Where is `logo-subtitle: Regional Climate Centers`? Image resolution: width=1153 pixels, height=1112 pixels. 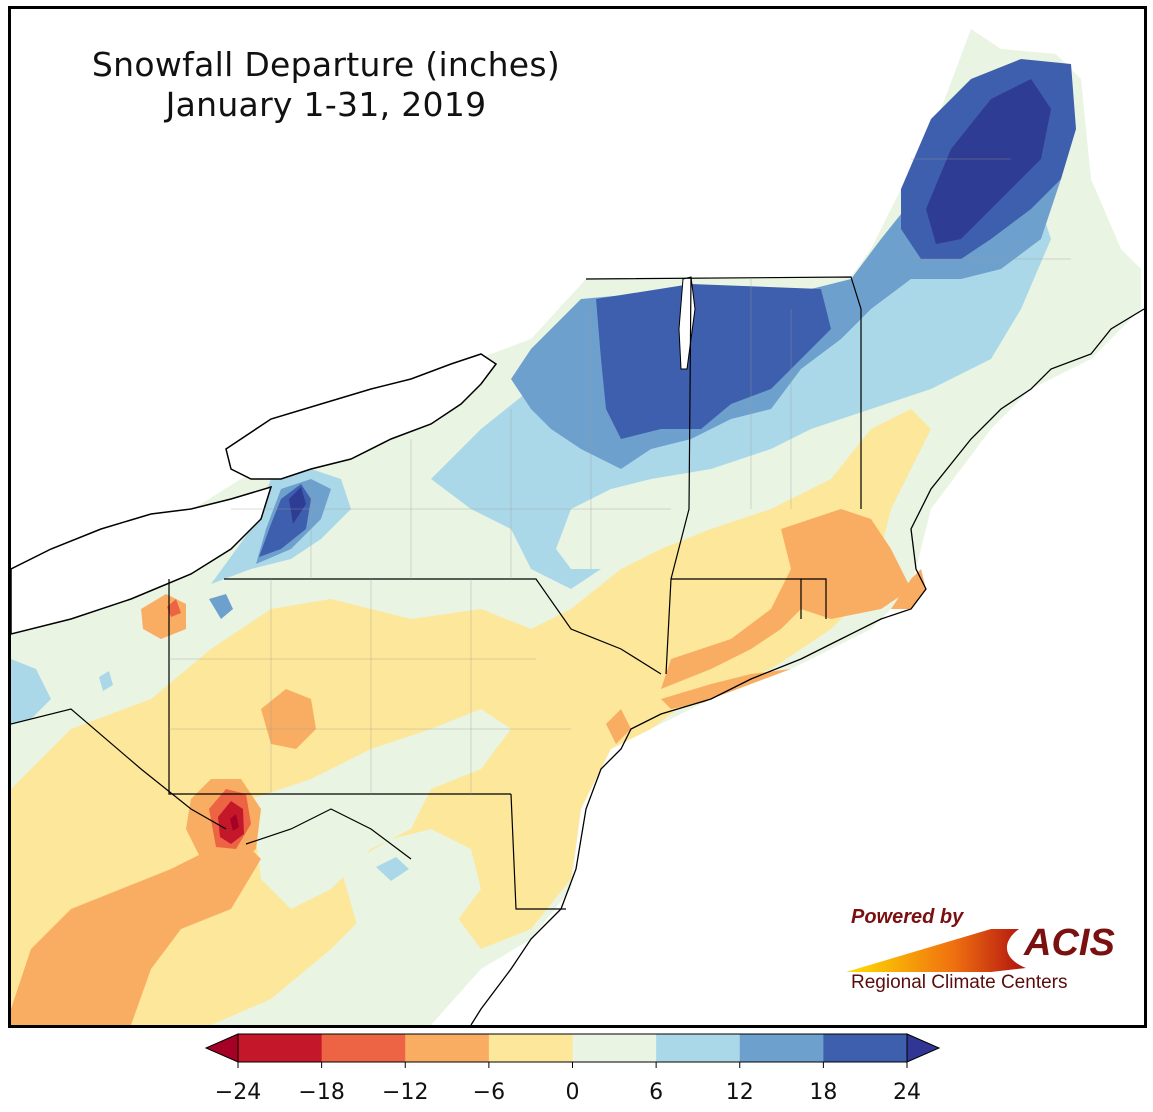
logo-subtitle: Regional Climate Centers is located at coordinates (959, 982).